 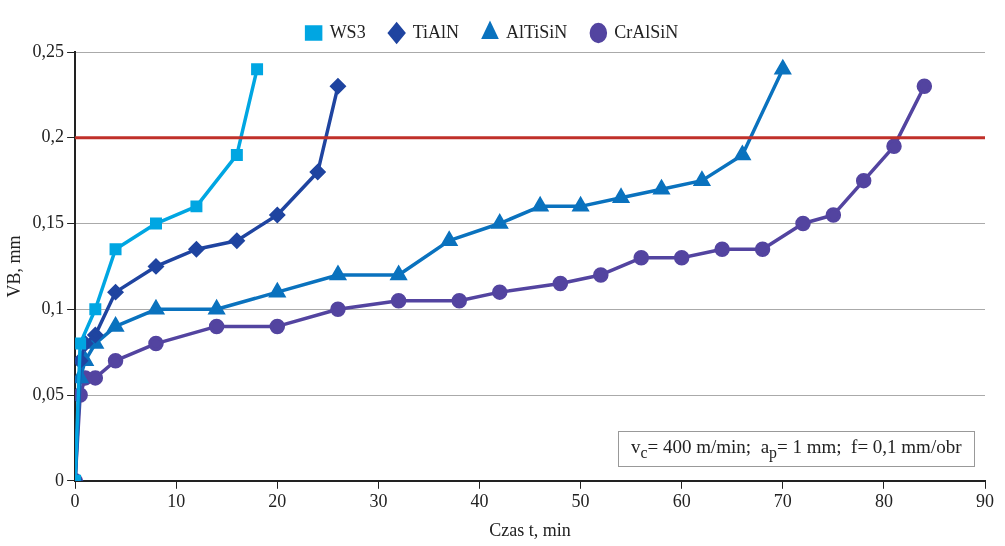 I want to click on x-tick-label: 40, so click(x=479, y=501).